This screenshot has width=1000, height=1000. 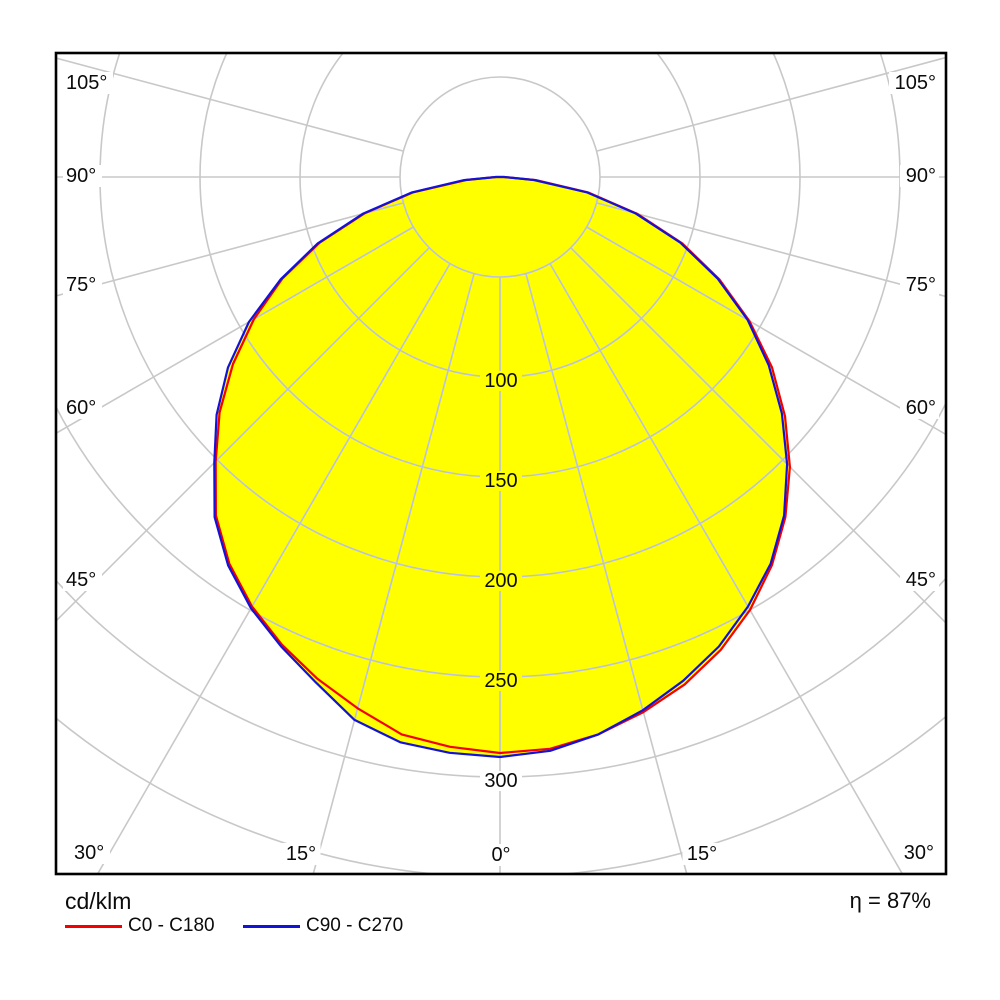 I want to click on radial-tick-label: 250, so click(x=500, y=681).